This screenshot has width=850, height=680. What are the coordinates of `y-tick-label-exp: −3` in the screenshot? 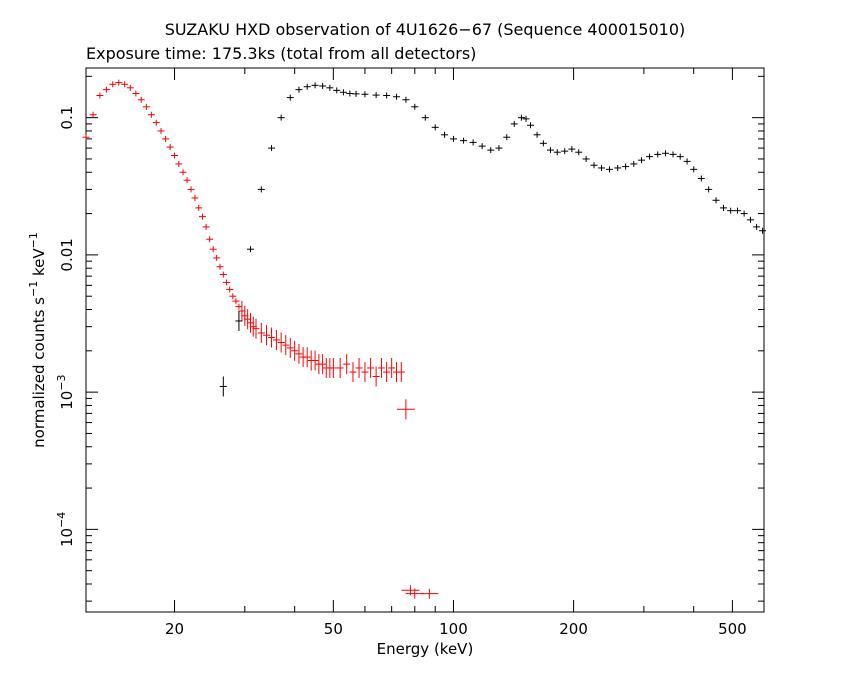 It's located at (61, 382).